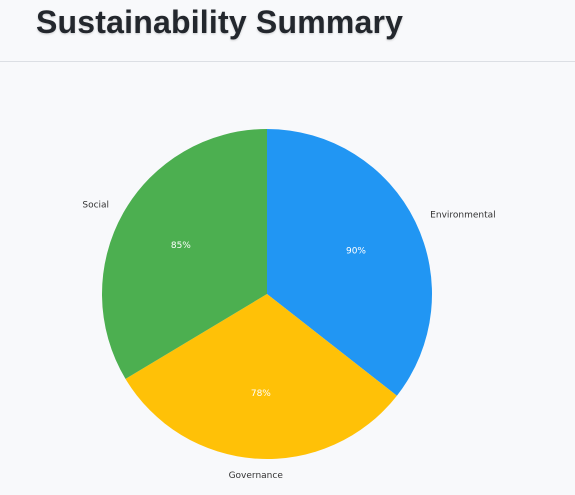 The width and height of the screenshot is (575, 495). What do you see at coordinates (181, 246) in the screenshot?
I see `slice-value-label-social: 85%` at bounding box center [181, 246].